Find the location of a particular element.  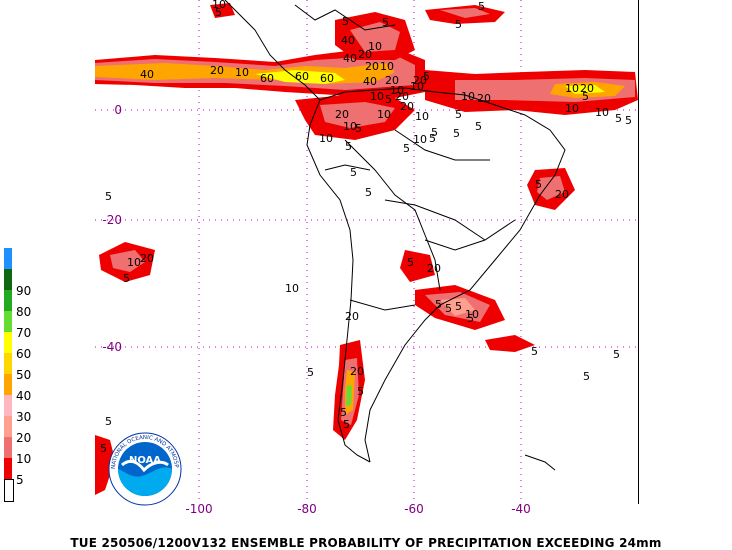

legend-label: 60 is located at coordinates (24, 354).